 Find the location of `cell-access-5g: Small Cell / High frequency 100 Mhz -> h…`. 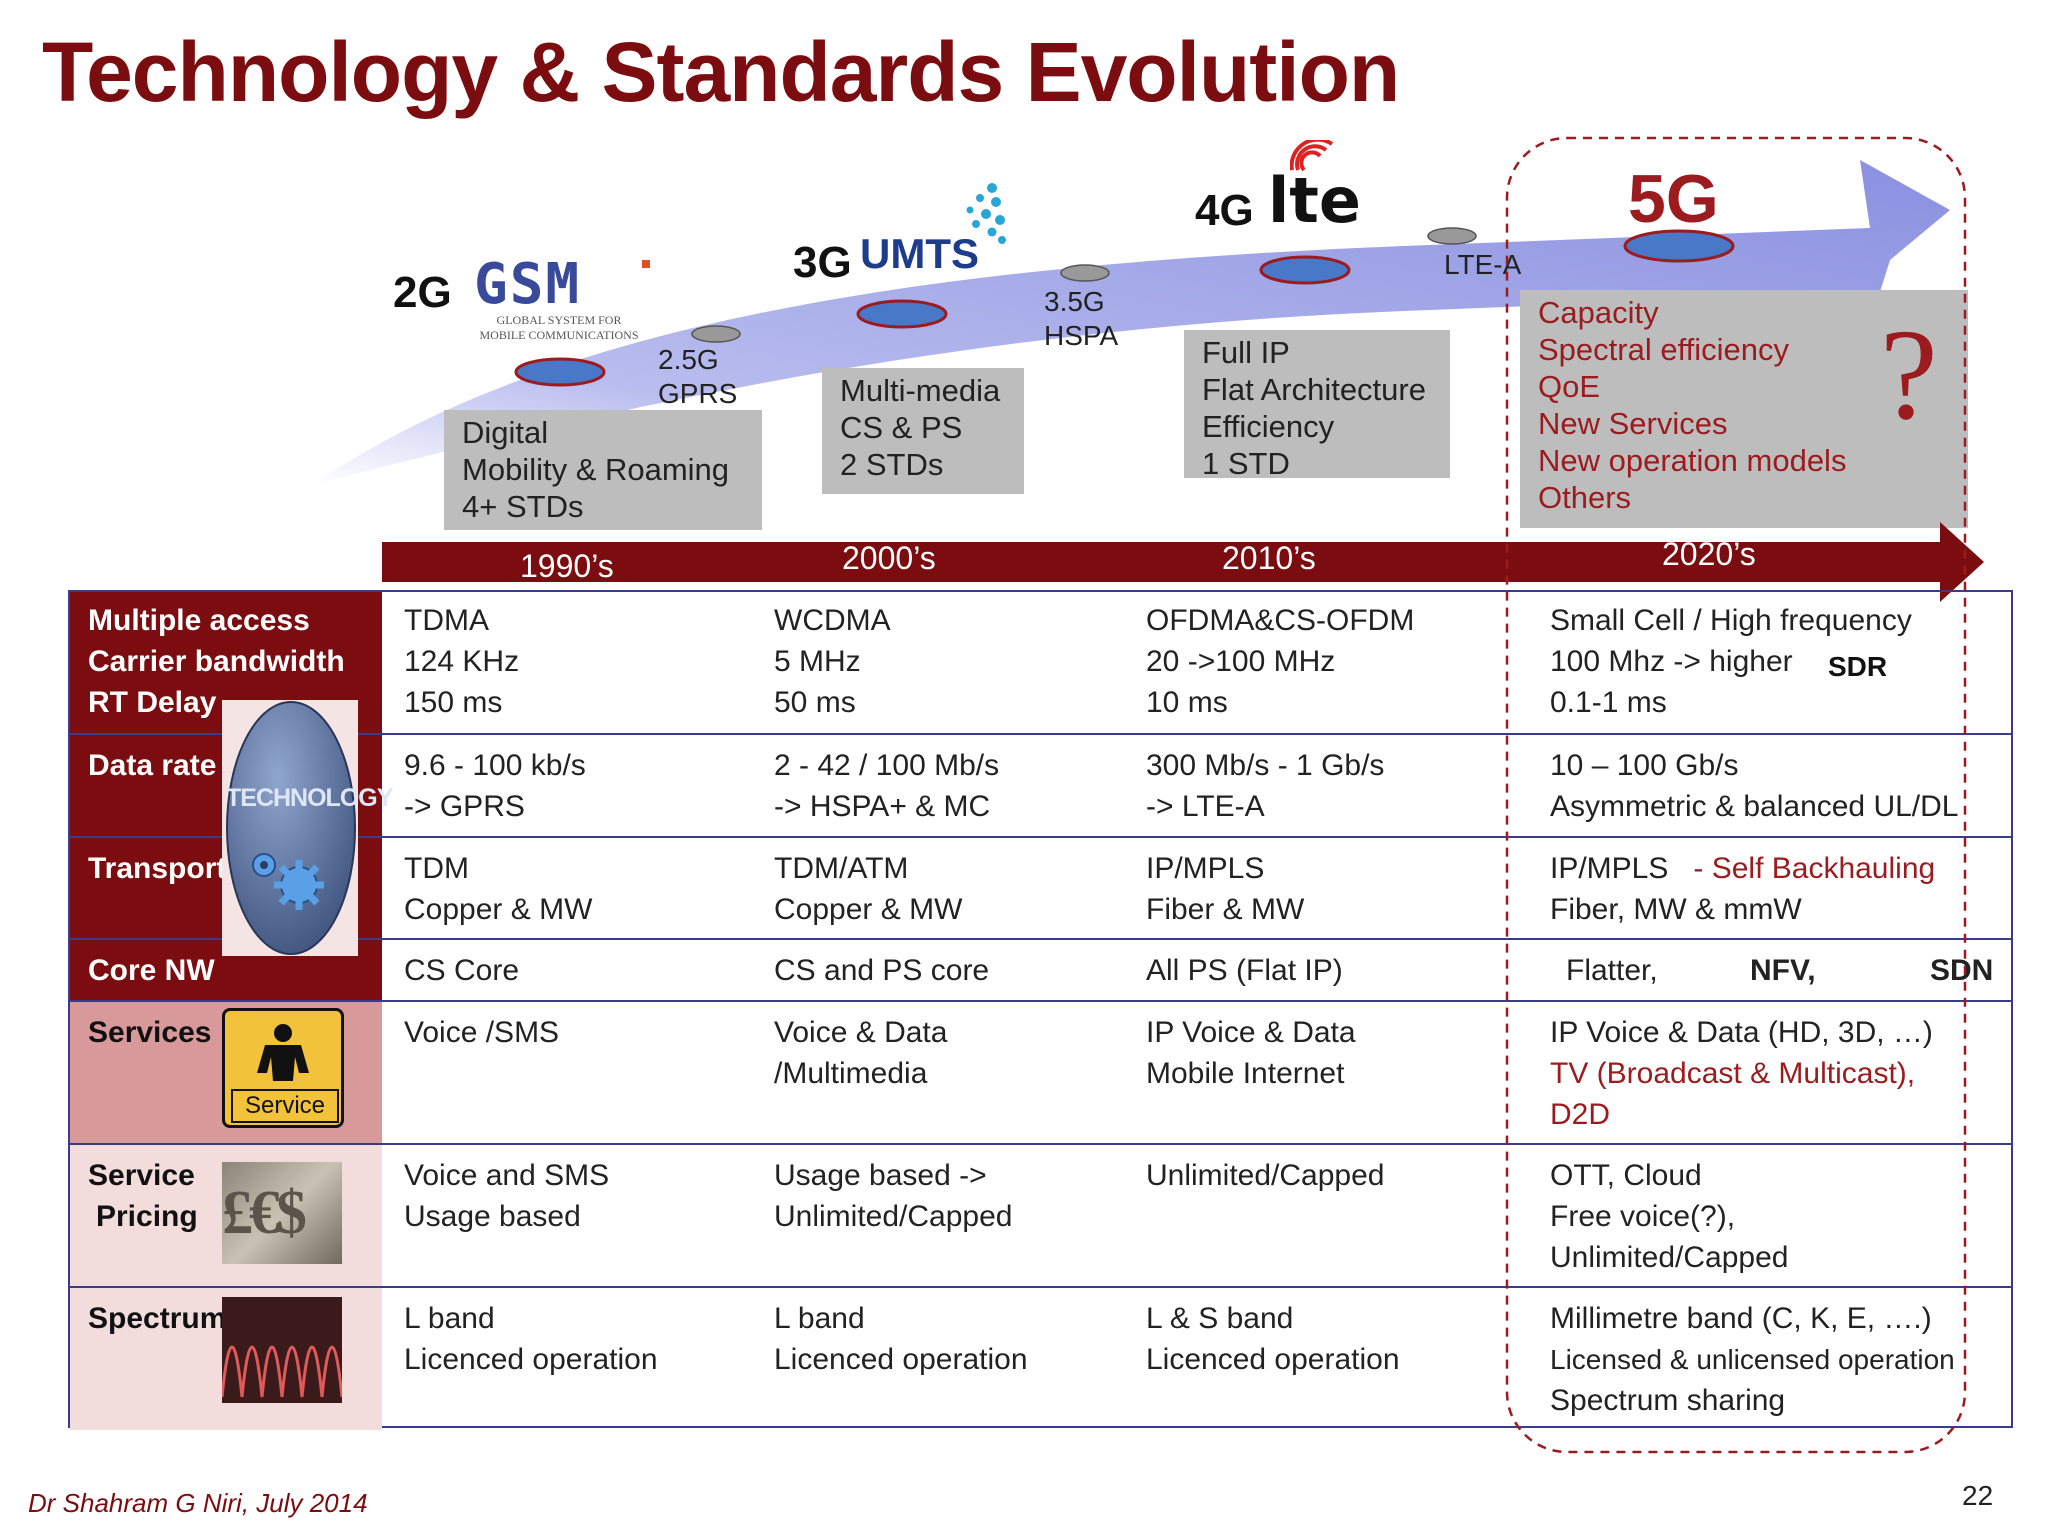

cell-access-5g: Small Cell / High frequency 100 Mhz -> h… is located at coordinates (1731, 661).